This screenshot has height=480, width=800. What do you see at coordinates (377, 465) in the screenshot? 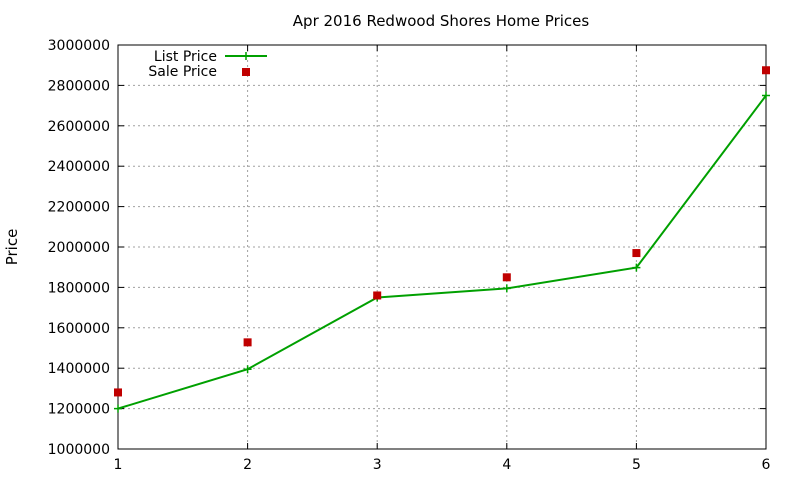
I see `x-tick-label: 3` at bounding box center [377, 465].